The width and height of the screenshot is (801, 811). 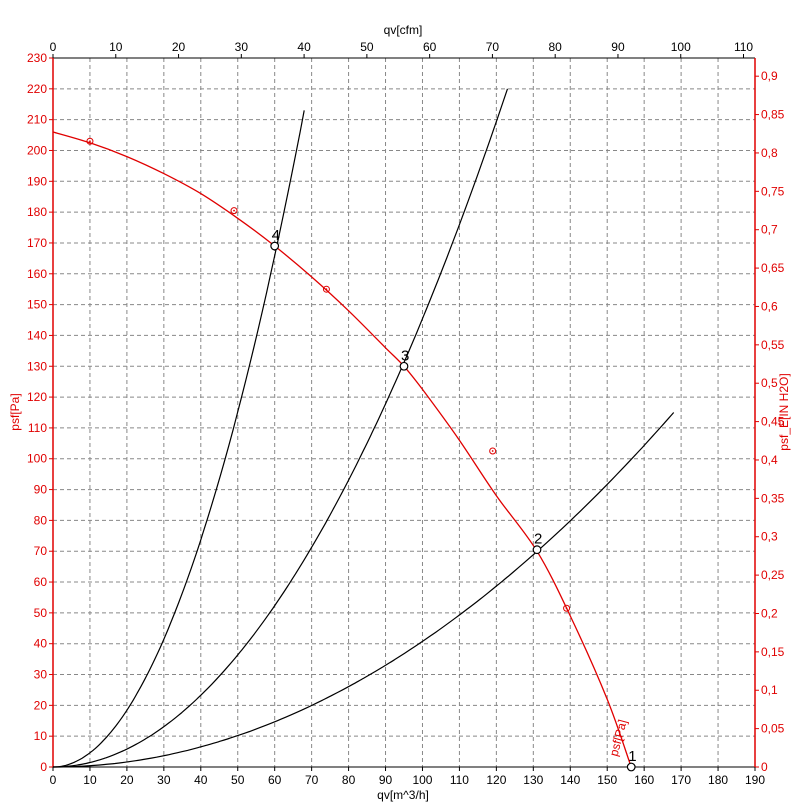 What do you see at coordinates (773, 191) in the screenshot?
I see `y-right-tick-label: 0,75` at bounding box center [773, 191].